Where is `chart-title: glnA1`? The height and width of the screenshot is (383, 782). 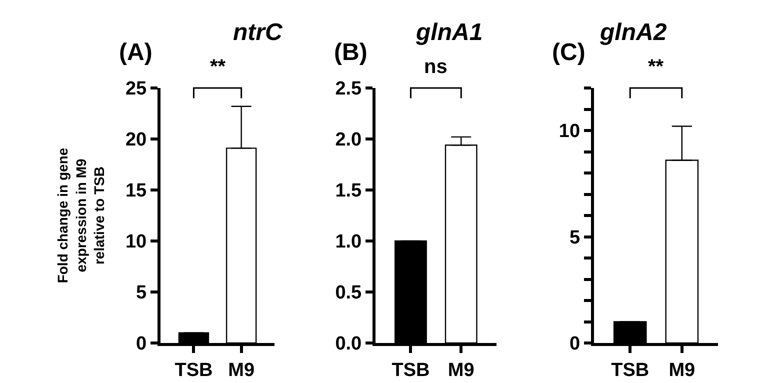 chart-title: glnA1 is located at coordinates (449, 32).